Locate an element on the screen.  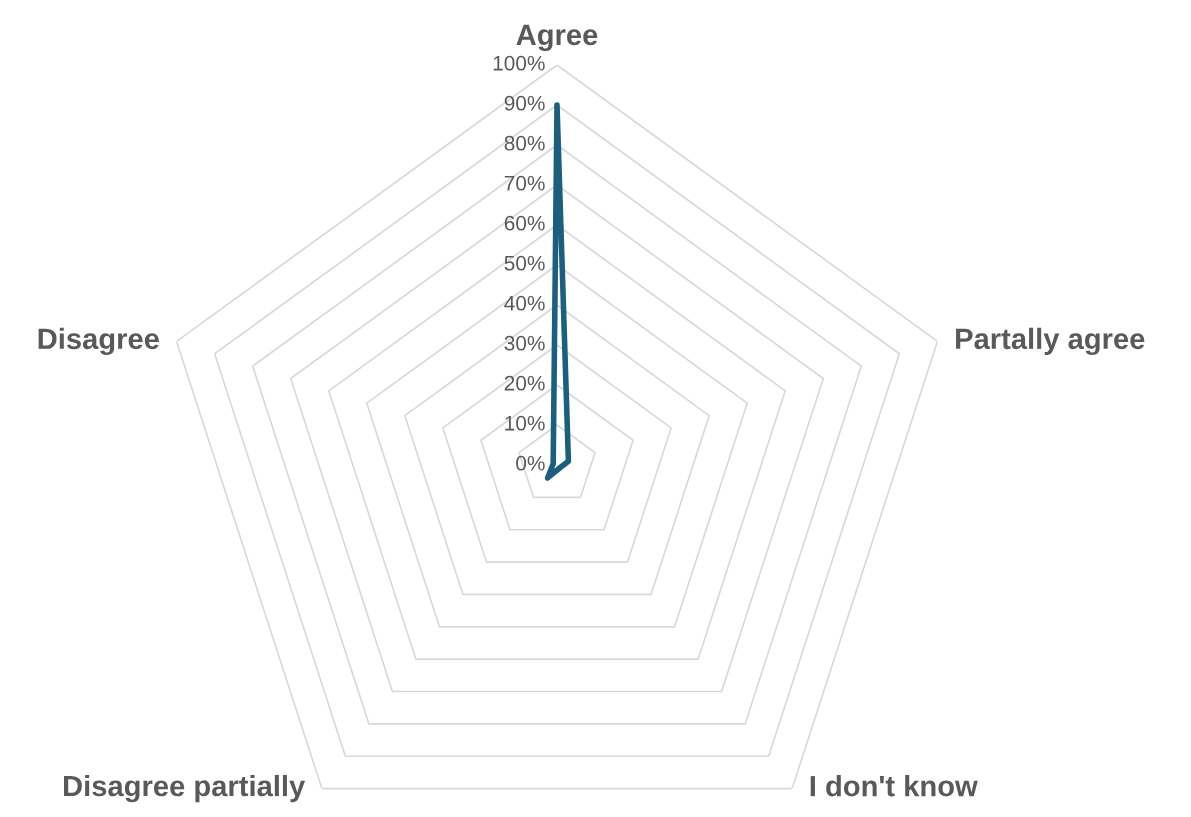
y-tick-label: 0% is located at coordinates (530, 463).